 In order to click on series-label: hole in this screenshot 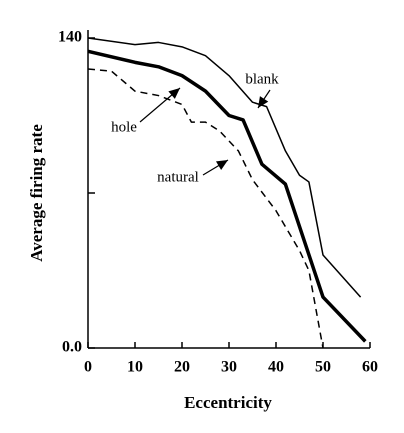, I will do `click(124, 127)`.